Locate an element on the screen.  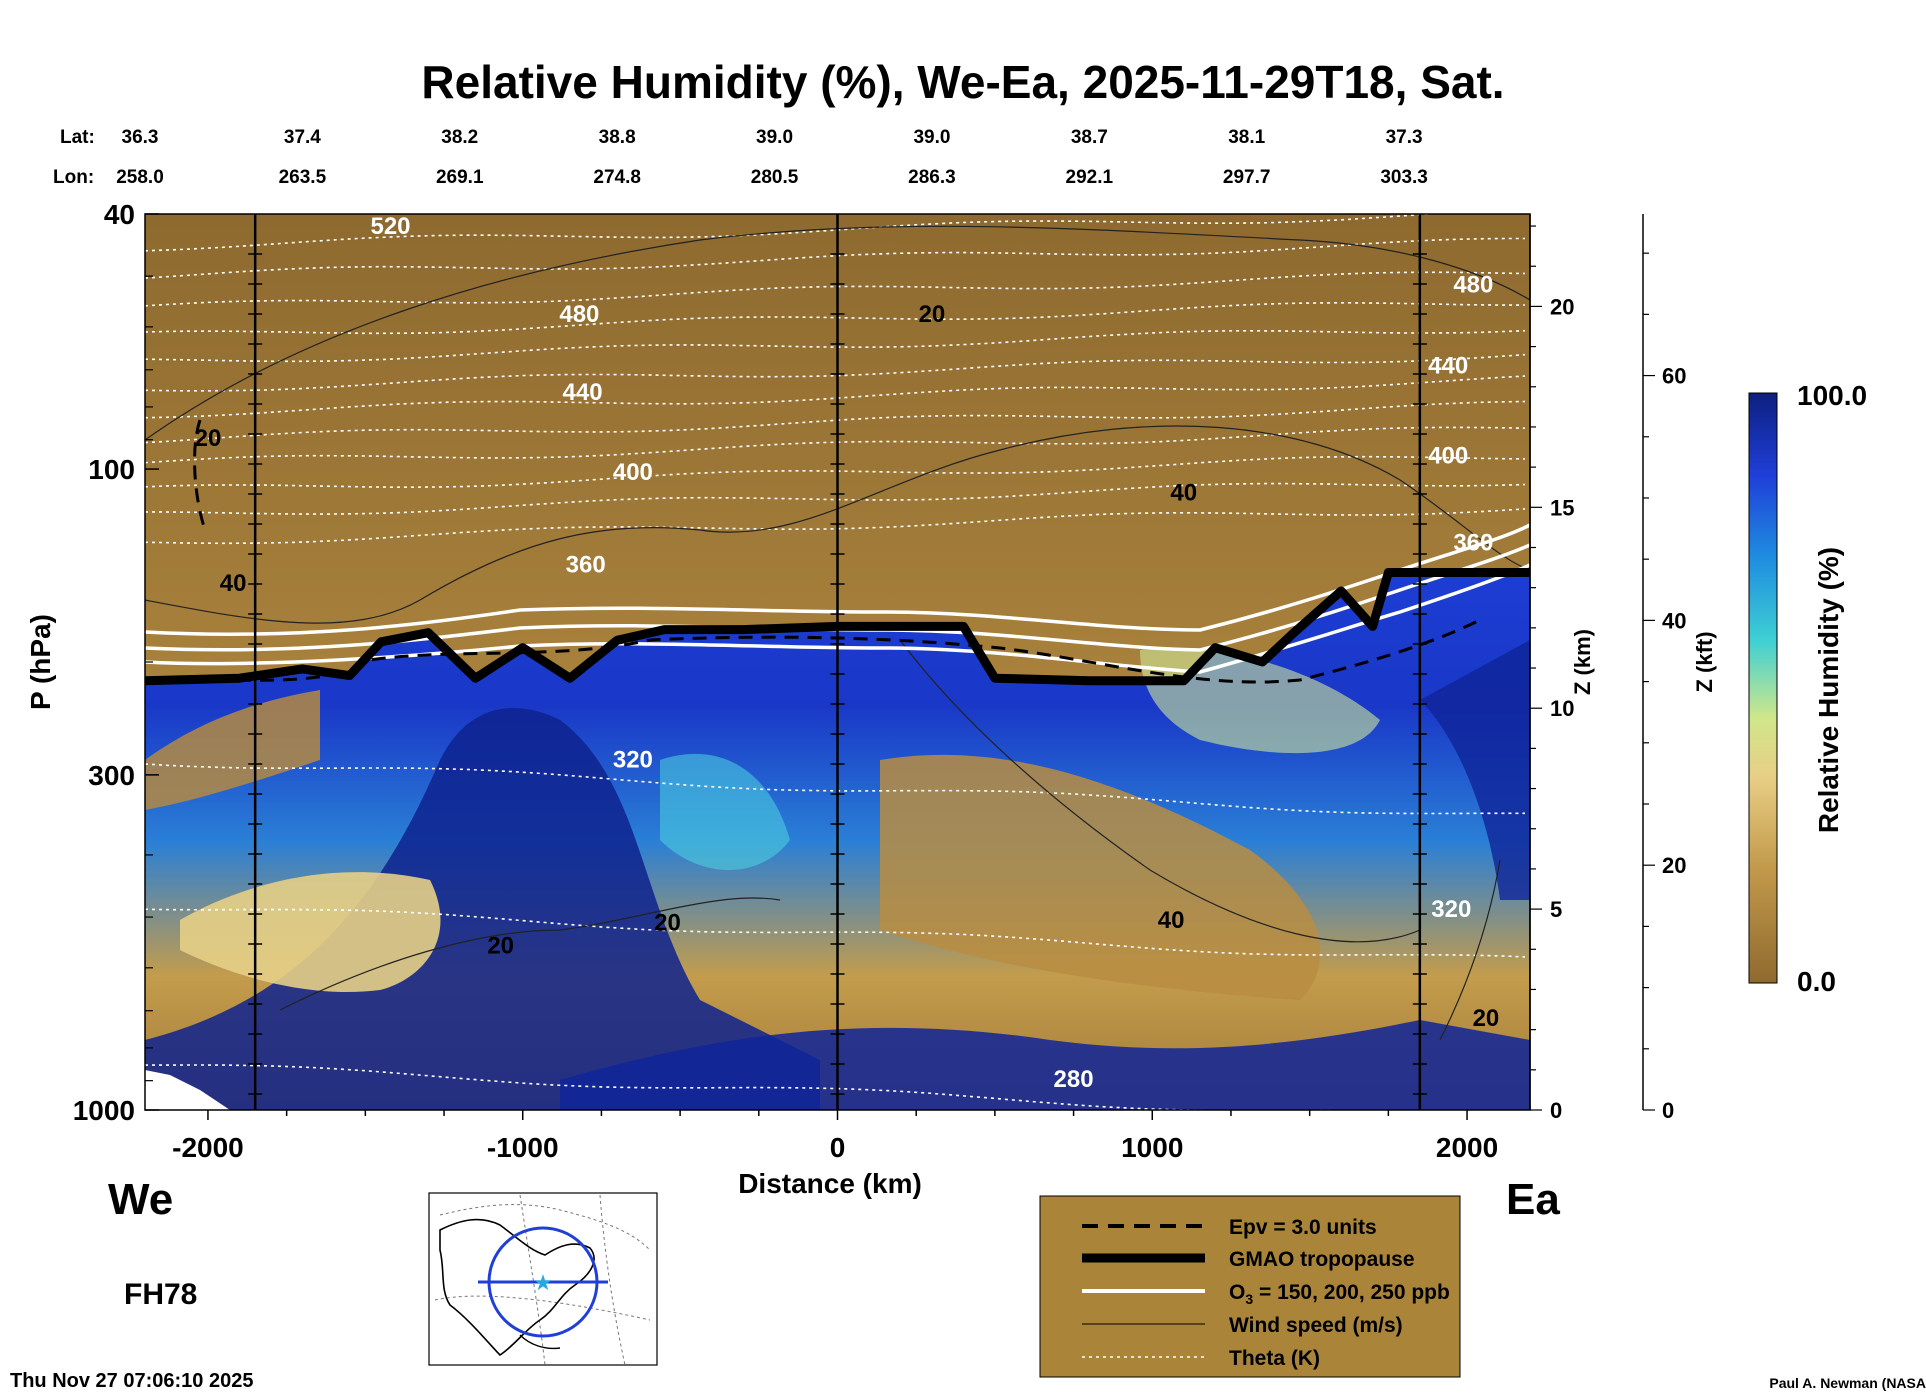
z-km-tick-label: 10 is located at coordinates (1562, 708).